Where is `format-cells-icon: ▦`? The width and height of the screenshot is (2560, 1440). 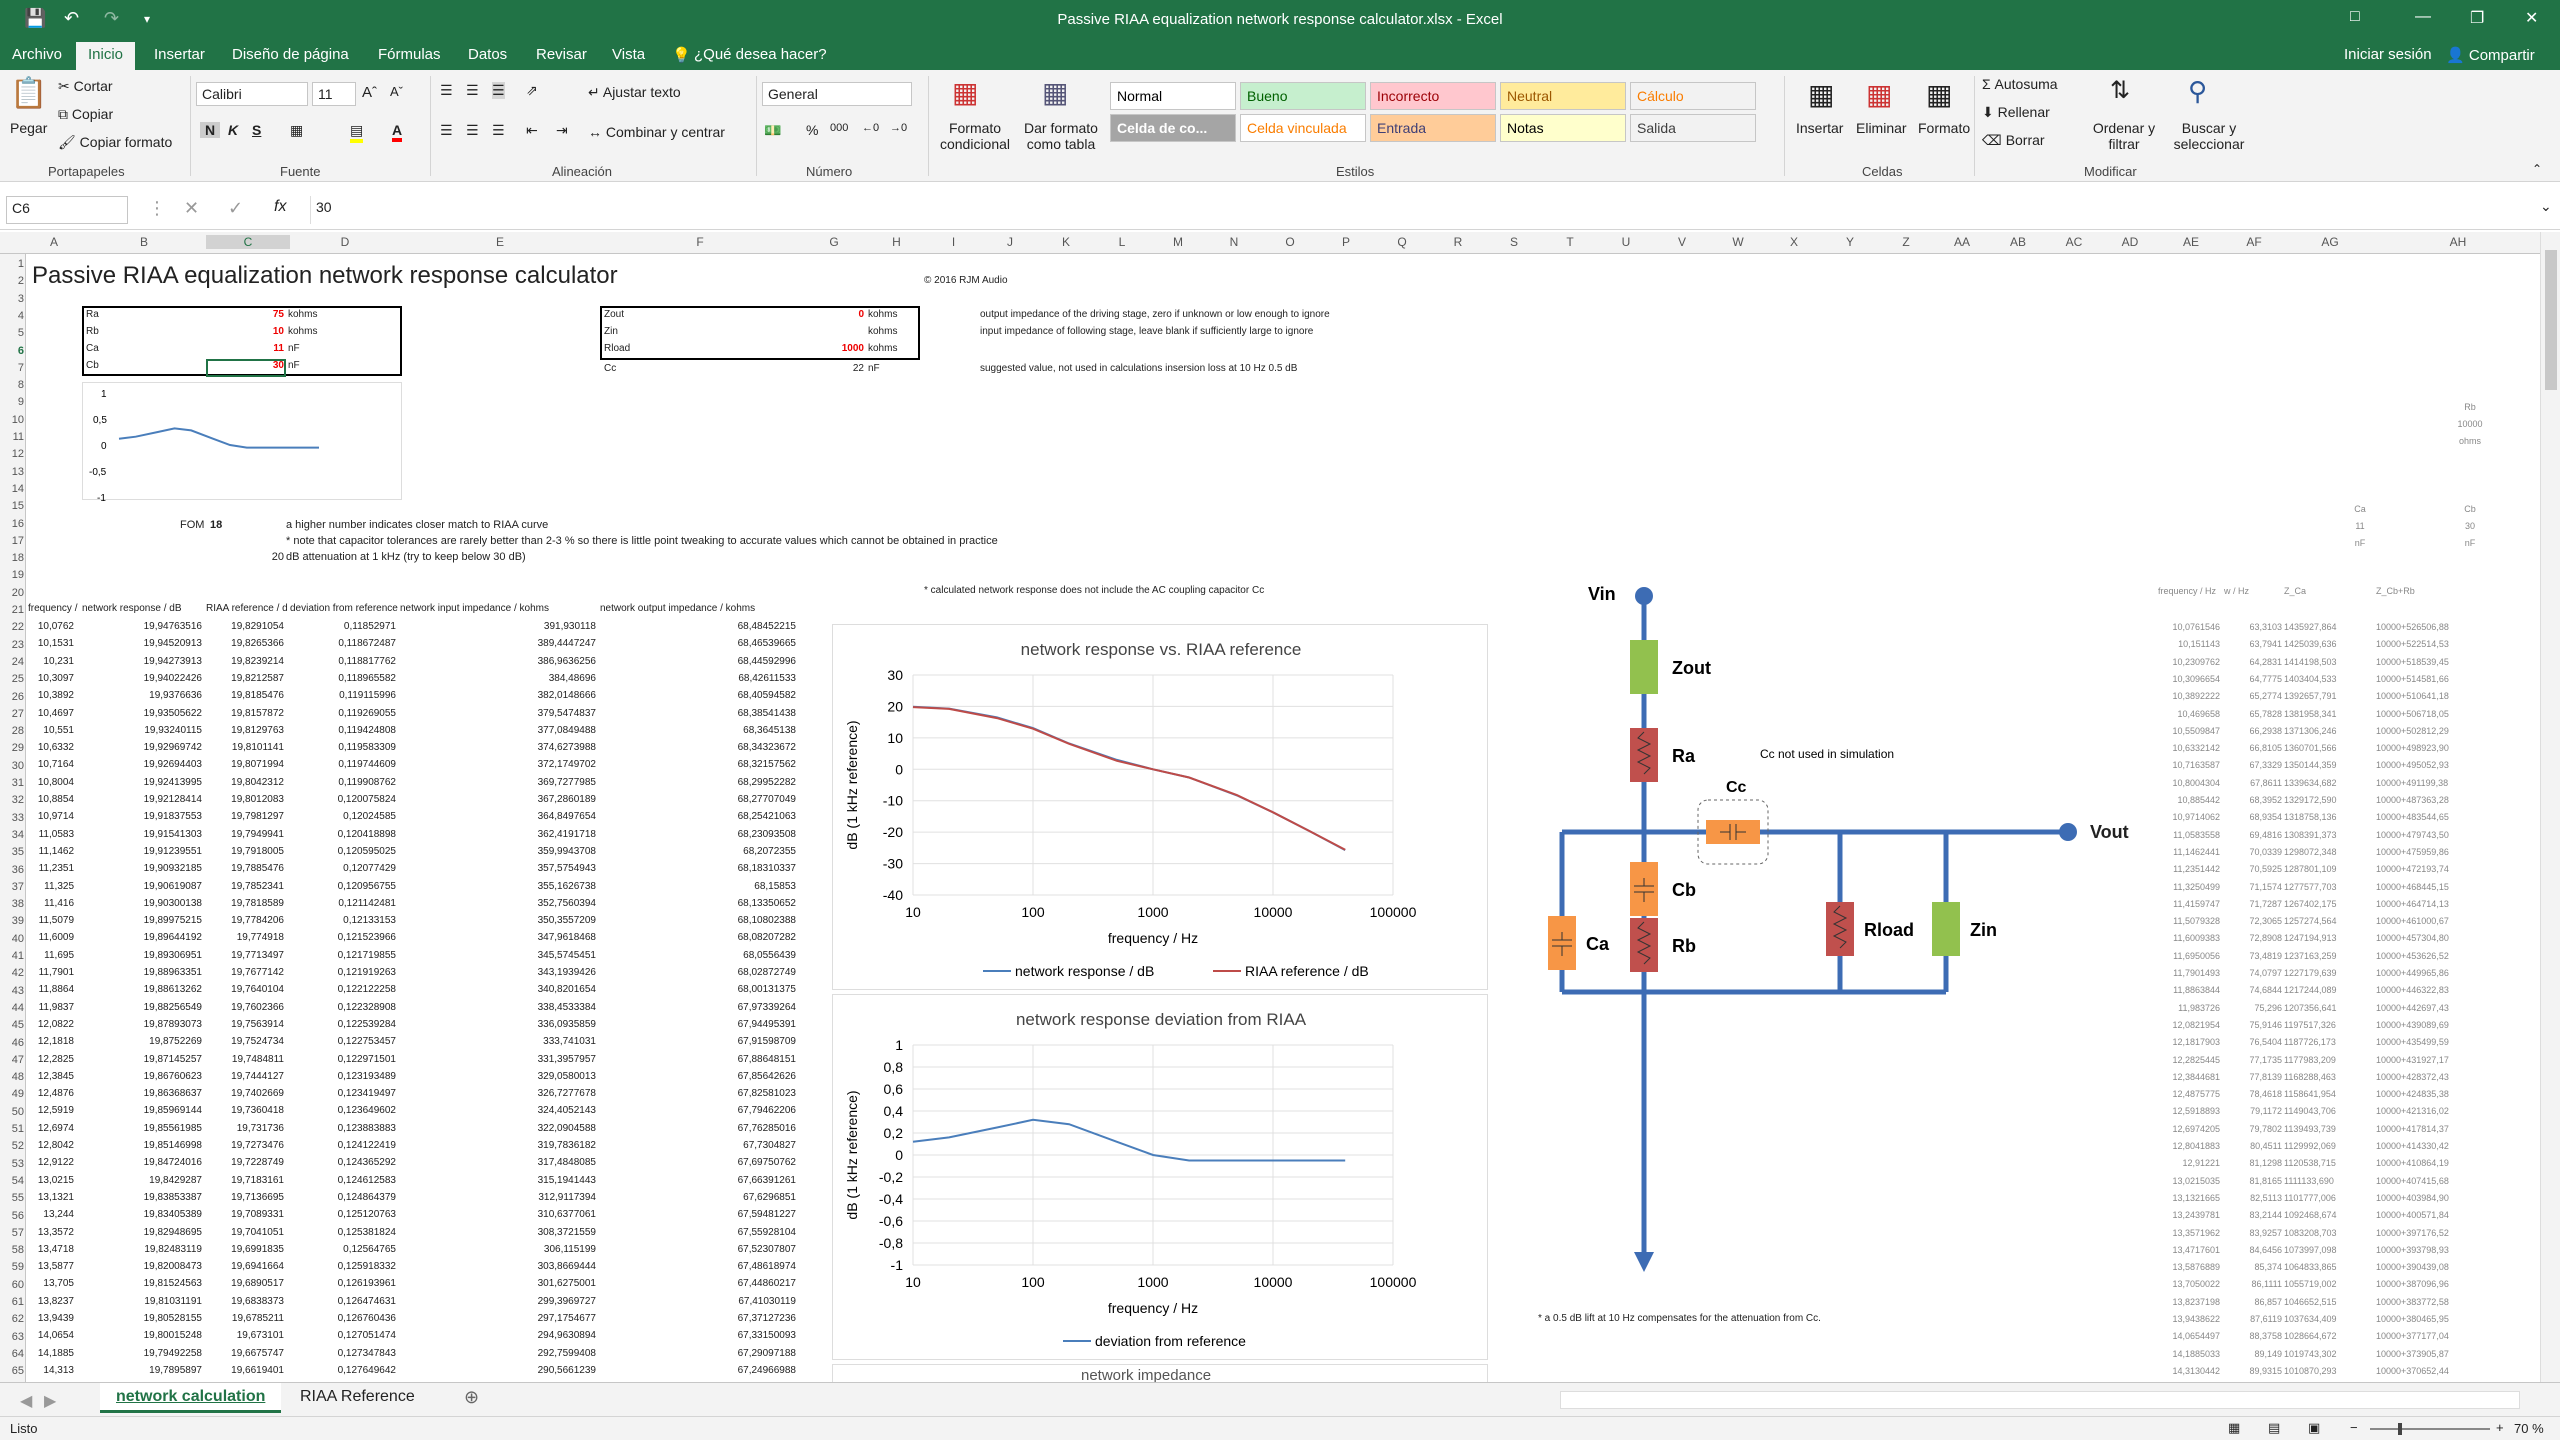 format-cells-icon: ▦ is located at coordinates (1939, 94).